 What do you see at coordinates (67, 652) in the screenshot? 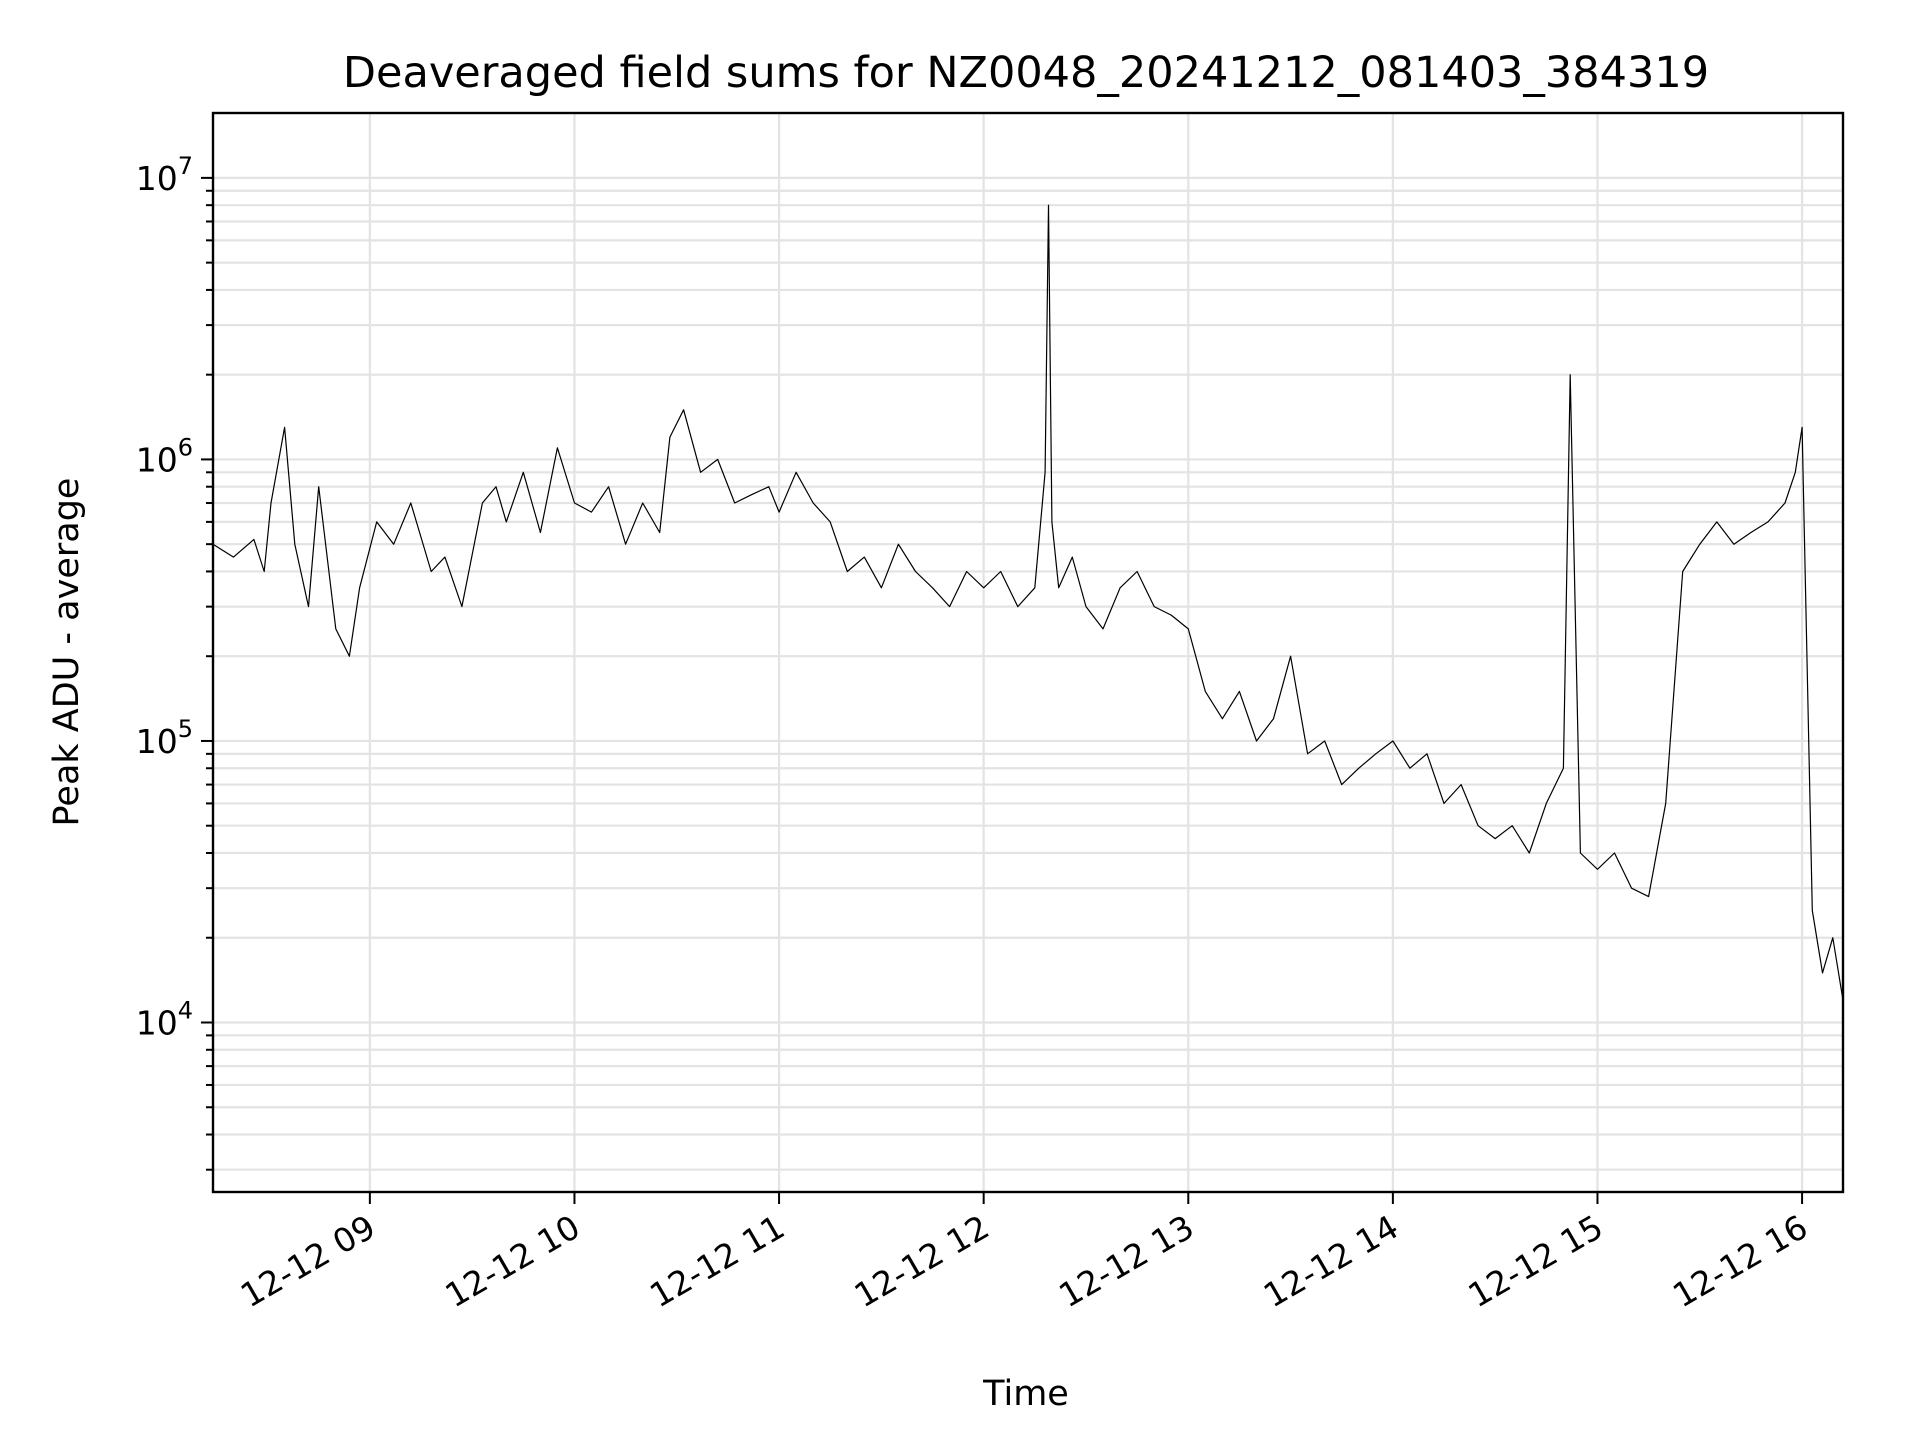
I see `y-axis-label: Peak ADU - average` at bounding box center [67, 652].